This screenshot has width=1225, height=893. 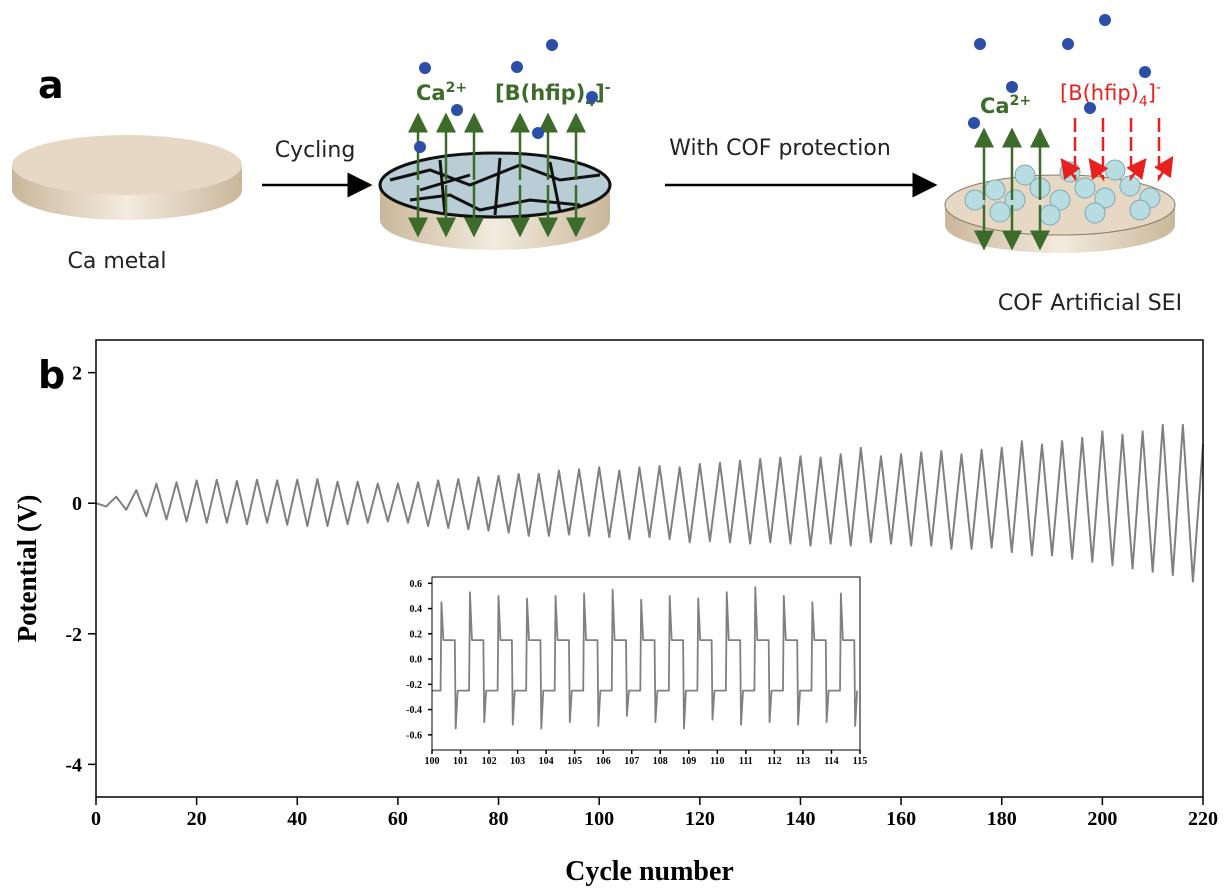 I want to click on x-tick-label: 220, so click(x=1203, y=819).